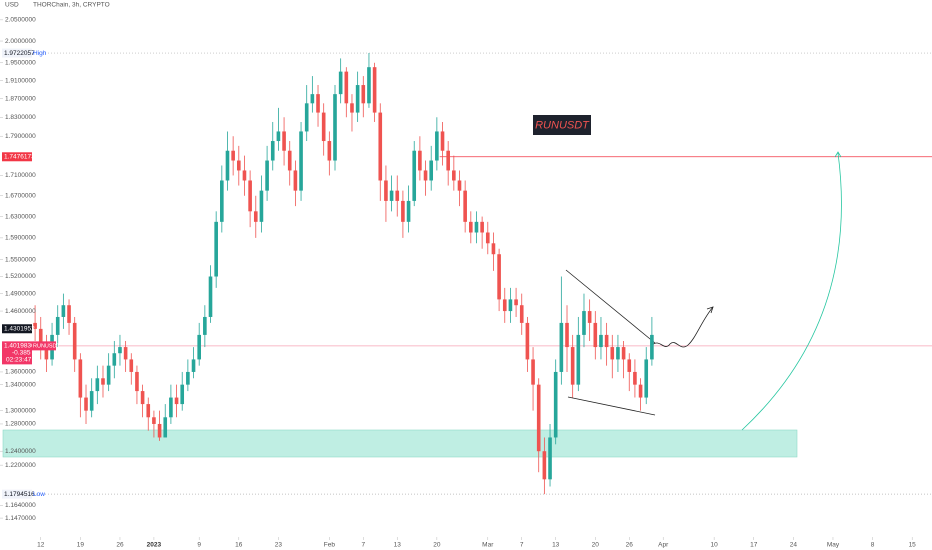  What do you see at coordinates (20, 175) in the screenshot?
I see `y-tick-label: 1.7100000` at bounding box center [20, 175].